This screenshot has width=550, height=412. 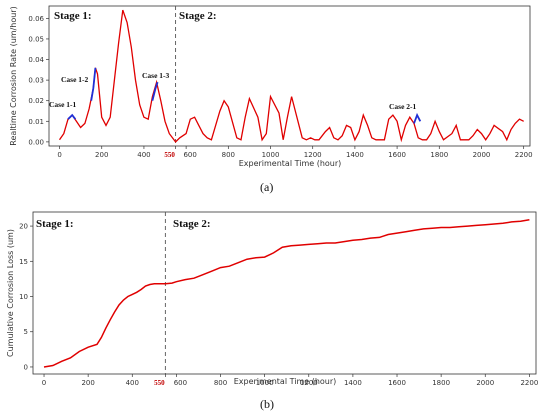 I want to click on x-axis-label-b: Experimental Time (hour), so click(x=285, y=381).